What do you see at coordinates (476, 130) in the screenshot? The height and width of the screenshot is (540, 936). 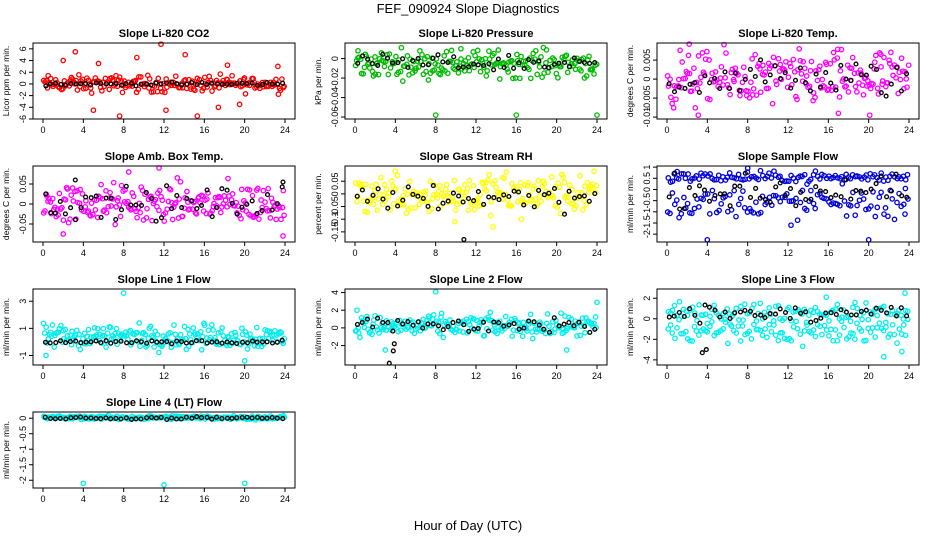 I see `x-tick-label: 12` at bounding box center [476, 130].